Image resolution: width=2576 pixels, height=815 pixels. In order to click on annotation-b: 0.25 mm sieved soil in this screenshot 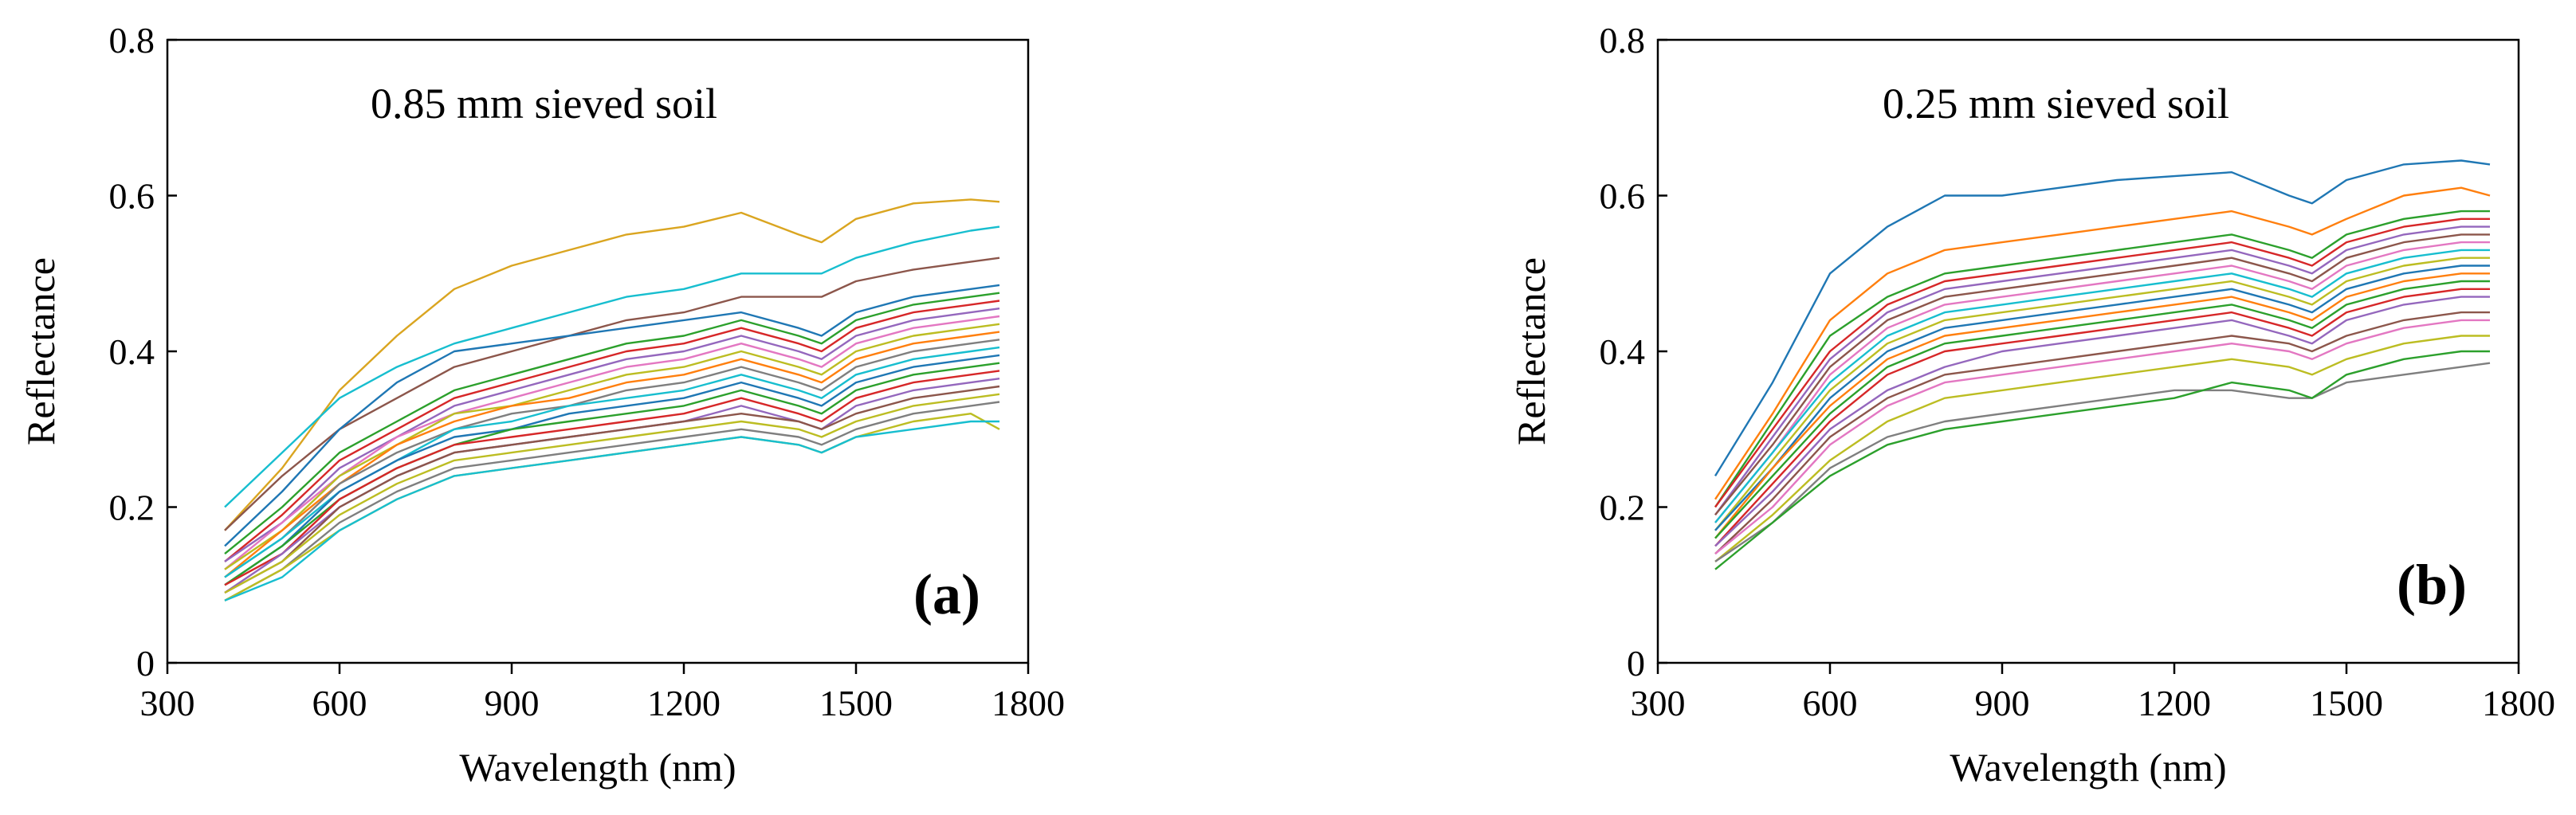, I will do `click(2056, 104)`.